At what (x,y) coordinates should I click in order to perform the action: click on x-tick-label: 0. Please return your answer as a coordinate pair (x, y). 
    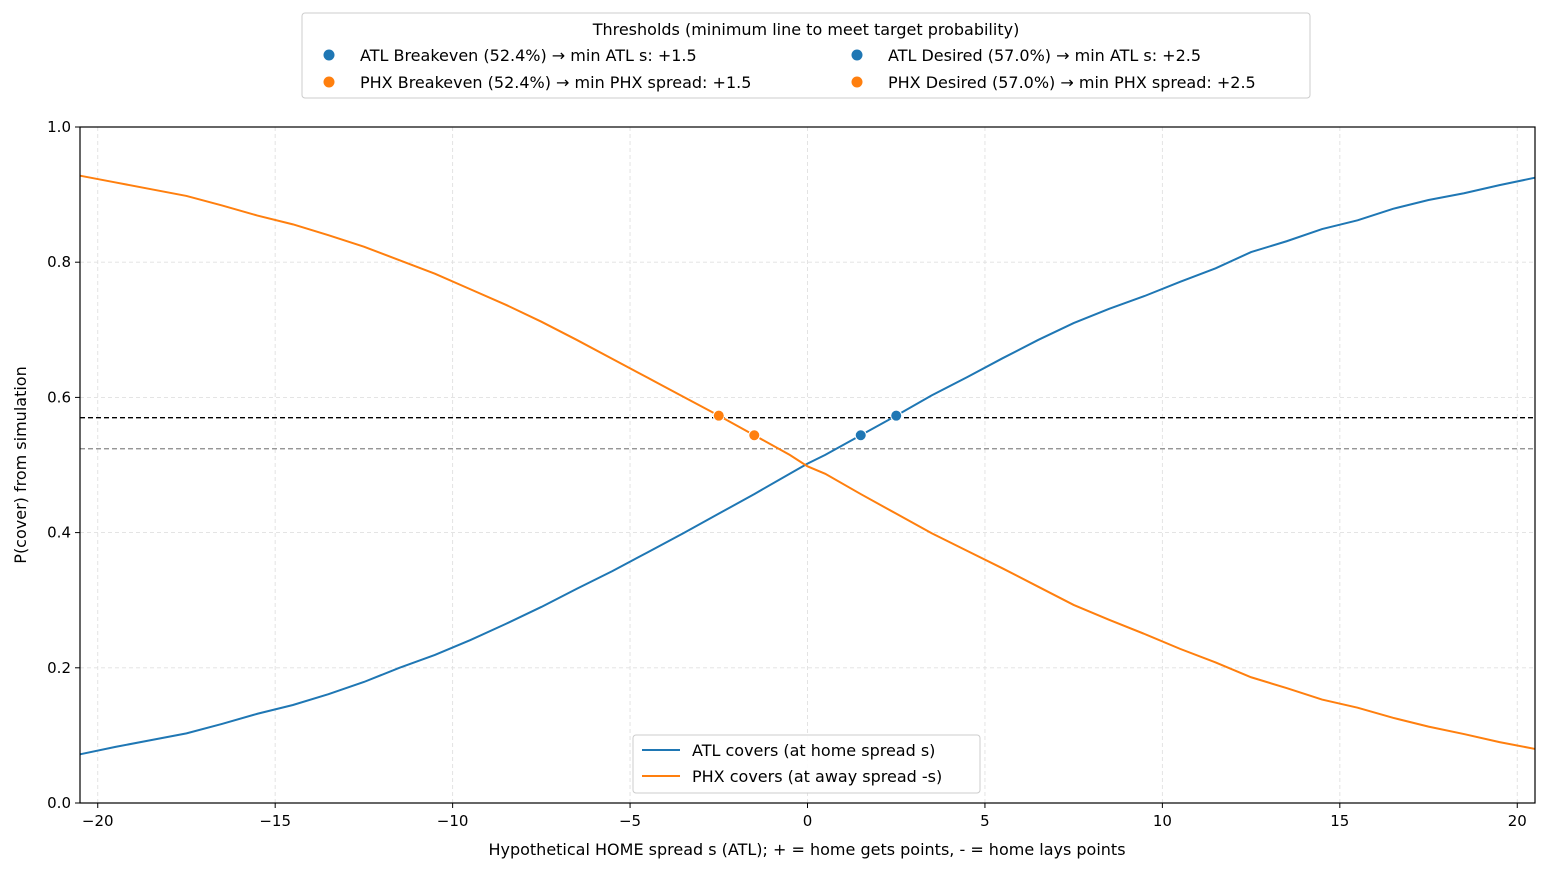
    Looking at the image, I should click on (808, 821).